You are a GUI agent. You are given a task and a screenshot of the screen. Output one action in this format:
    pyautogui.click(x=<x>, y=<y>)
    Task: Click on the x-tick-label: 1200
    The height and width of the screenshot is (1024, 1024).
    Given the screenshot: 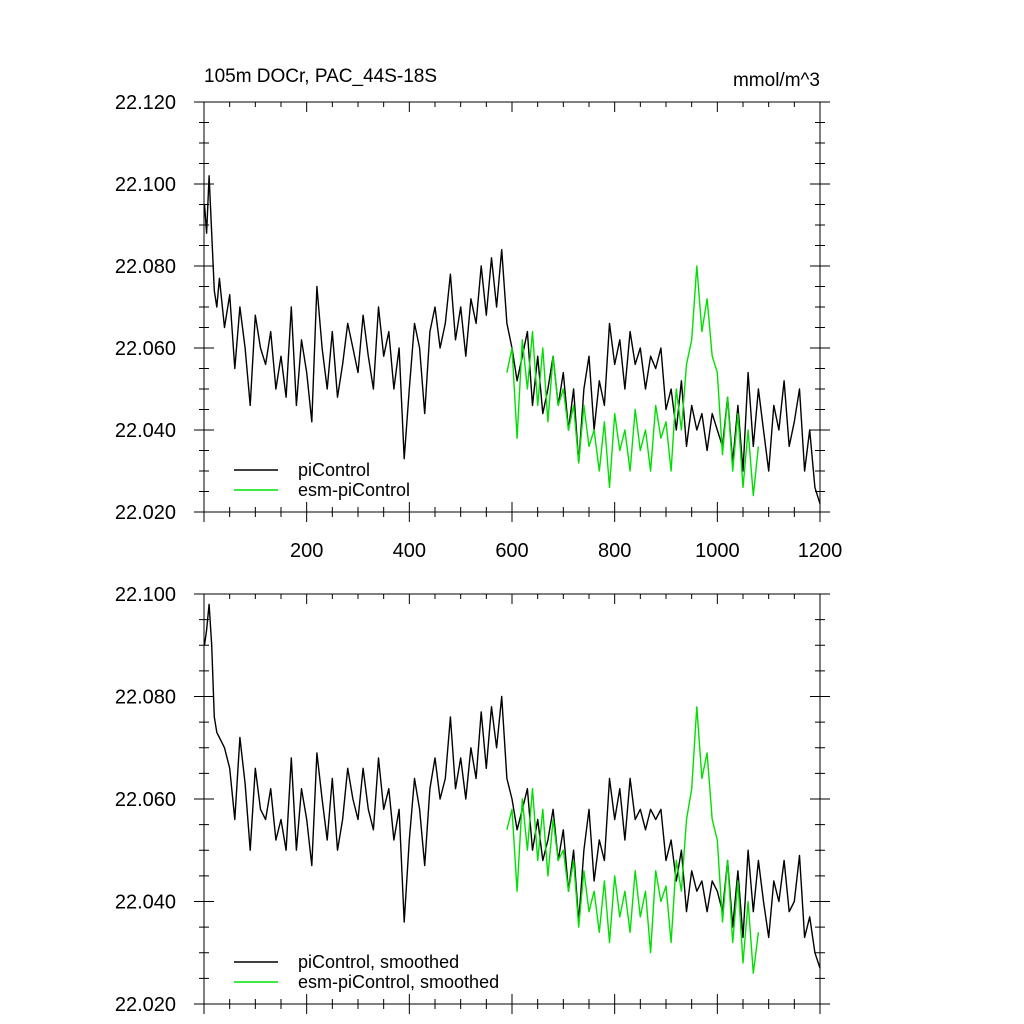 What is the action you would take?
    pyautogui.click(x=820, y=551)
    